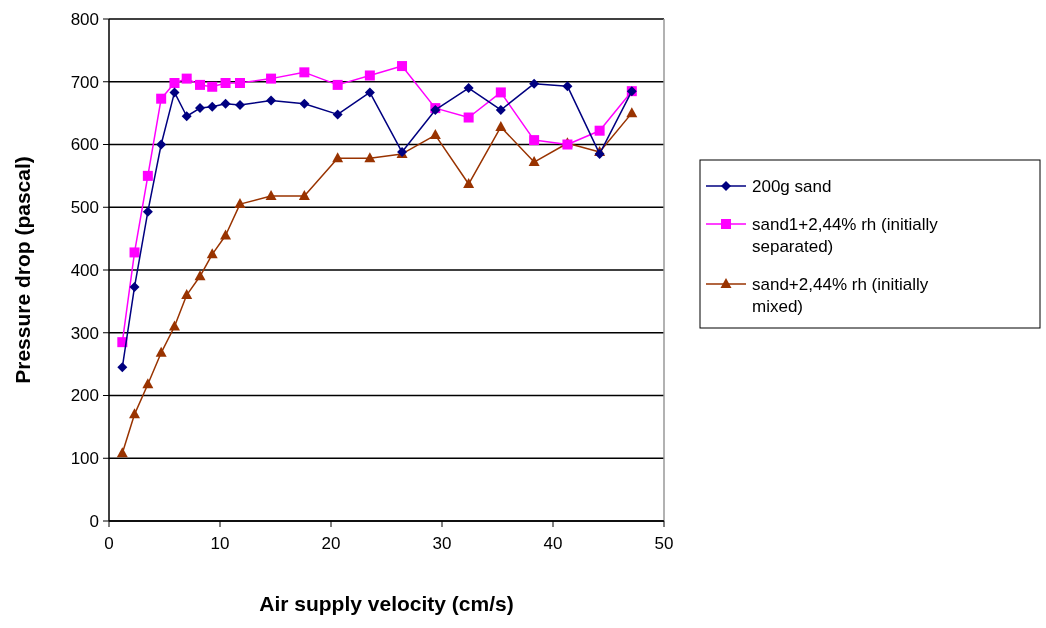 The height and width of the screenshot is (628, 1046). What do you see at coordinates (84, 333) in the screenshot?
I see `y-tick-label: 300` at bounding box center [84, 333].